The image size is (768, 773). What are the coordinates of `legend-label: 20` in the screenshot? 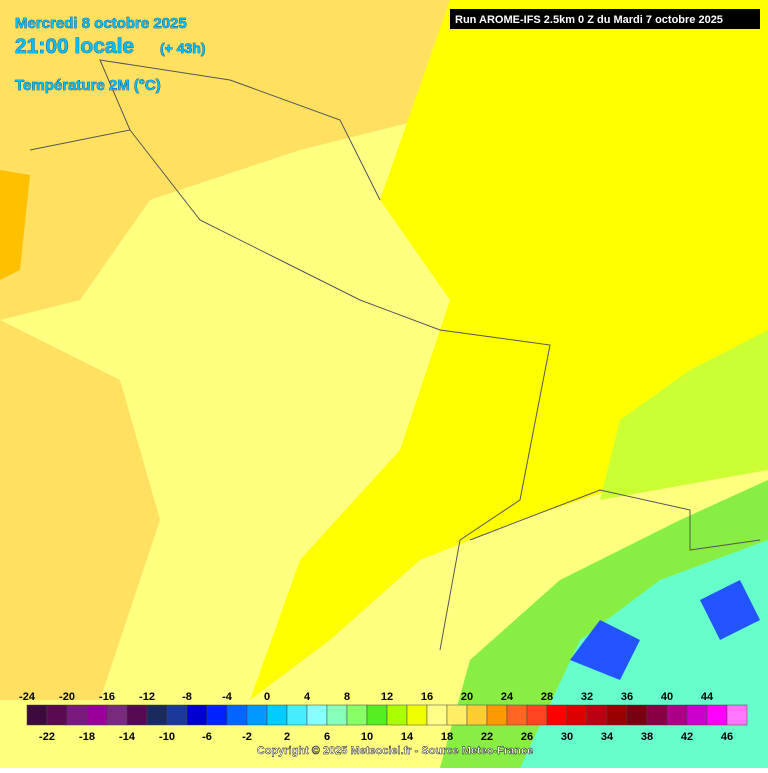 It's located at (467, 697).